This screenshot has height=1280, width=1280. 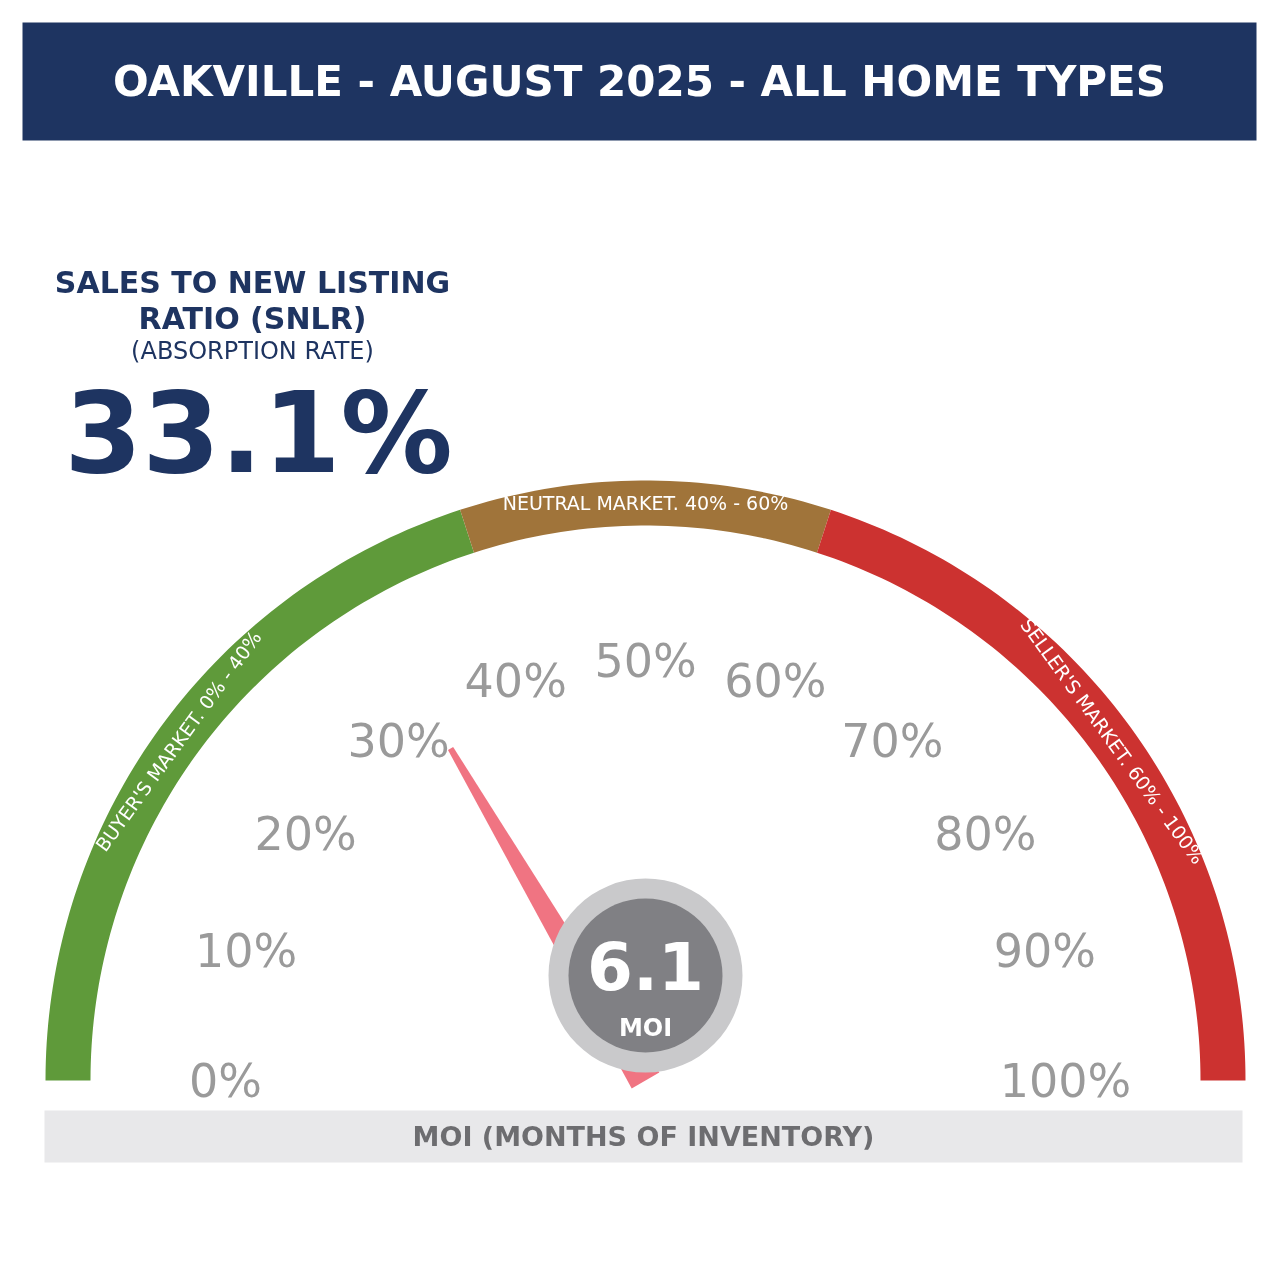 I want to click on text: 90%, so click(x=1045, y=950).